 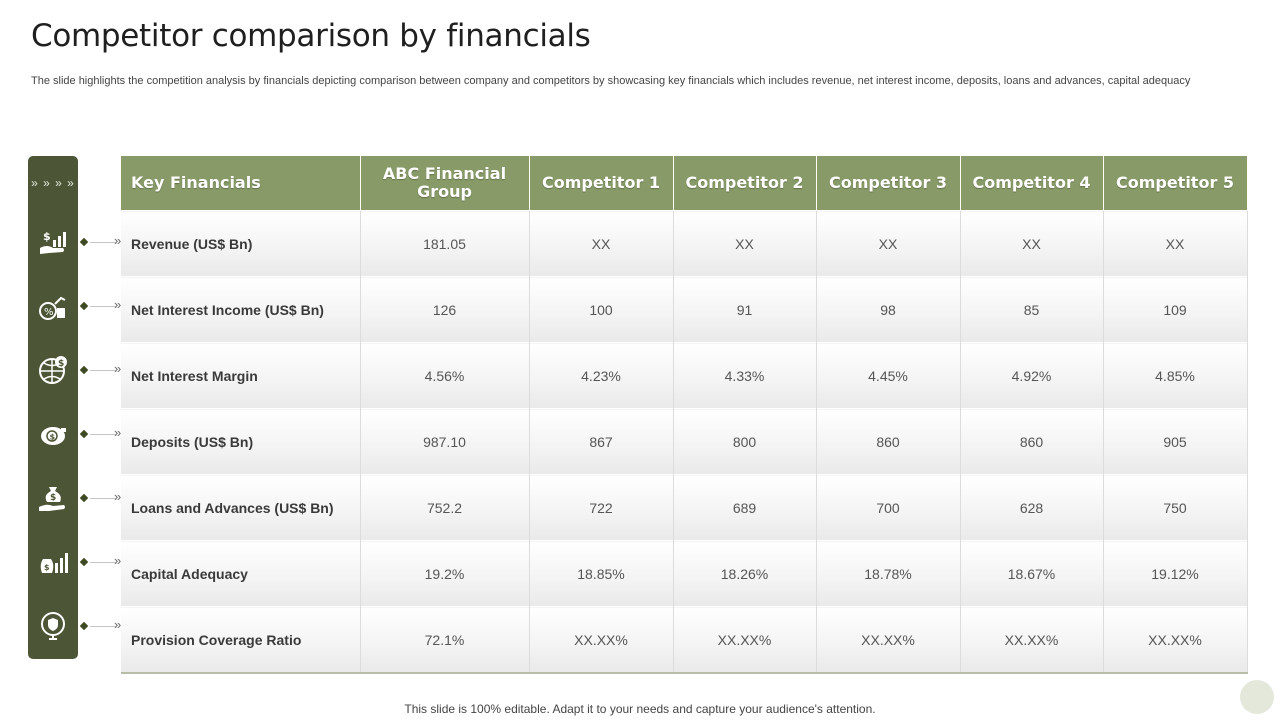 What do you see at coordinates (745, 441) in the screenshot?
I see `table-cell: 800` at bounding box center [745, 441].